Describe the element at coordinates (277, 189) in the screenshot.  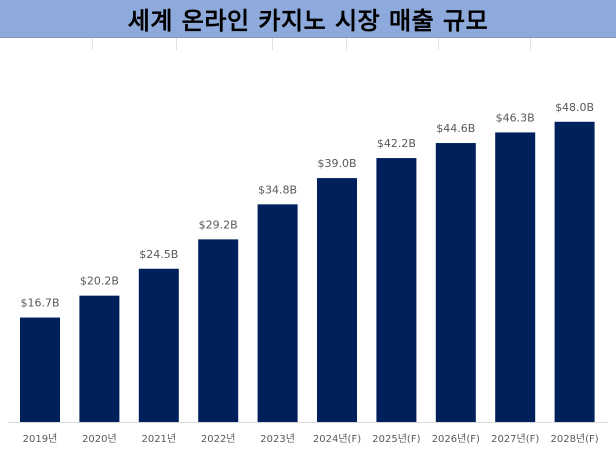
I see `bar-value-label: $34.8B` at that location.